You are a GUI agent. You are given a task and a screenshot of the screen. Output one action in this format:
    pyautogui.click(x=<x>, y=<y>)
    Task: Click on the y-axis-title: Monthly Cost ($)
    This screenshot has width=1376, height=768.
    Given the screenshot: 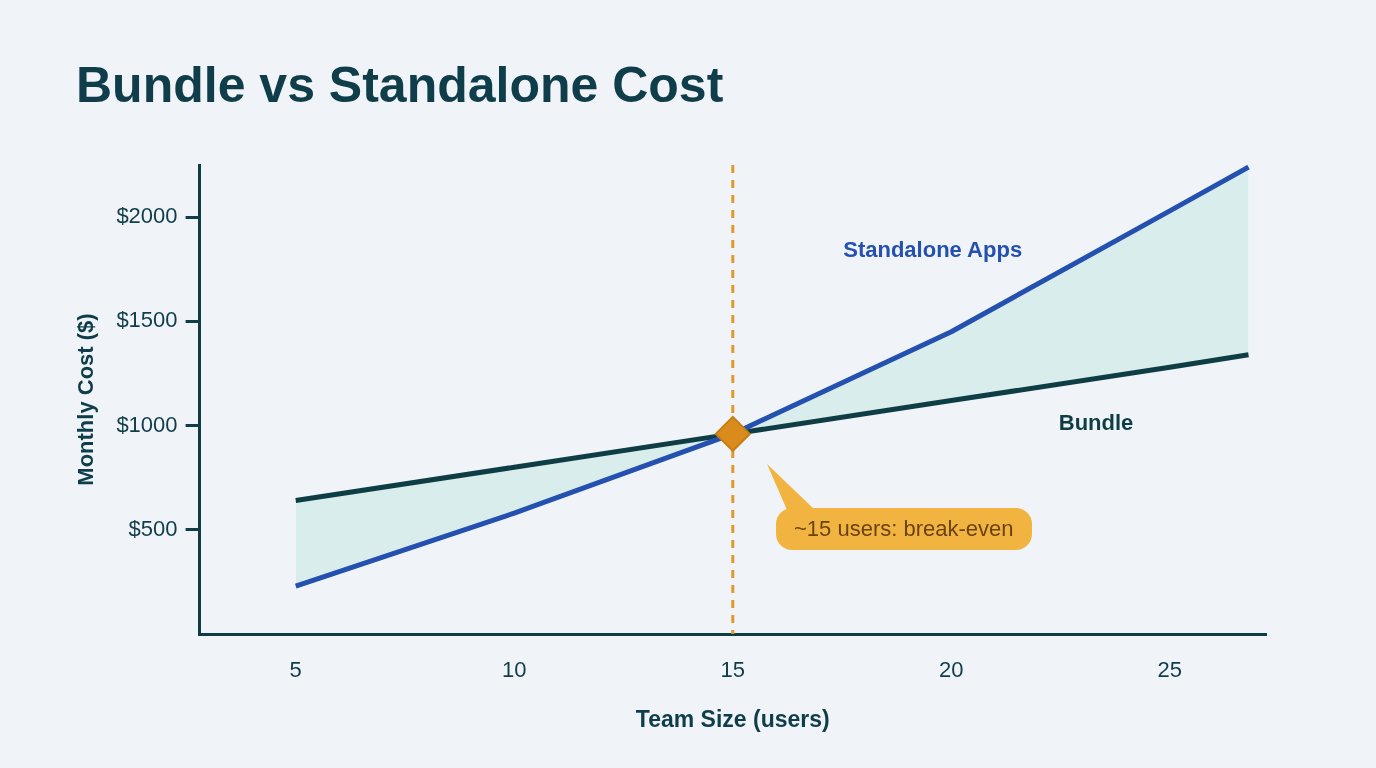 What is the action you would take?
    pyautogui.click(x=86, y=399)
    